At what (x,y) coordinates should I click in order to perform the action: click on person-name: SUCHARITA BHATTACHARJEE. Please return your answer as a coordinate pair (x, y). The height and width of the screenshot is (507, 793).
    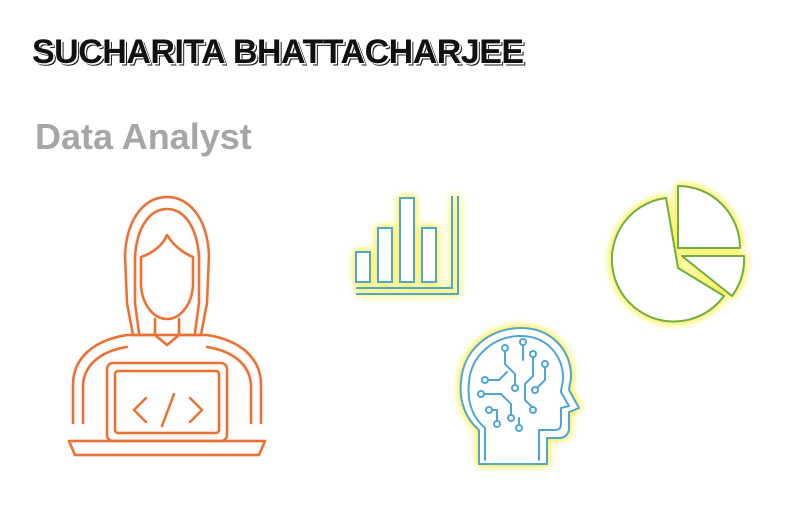
    Looking at the image, I should click on (278, 52).